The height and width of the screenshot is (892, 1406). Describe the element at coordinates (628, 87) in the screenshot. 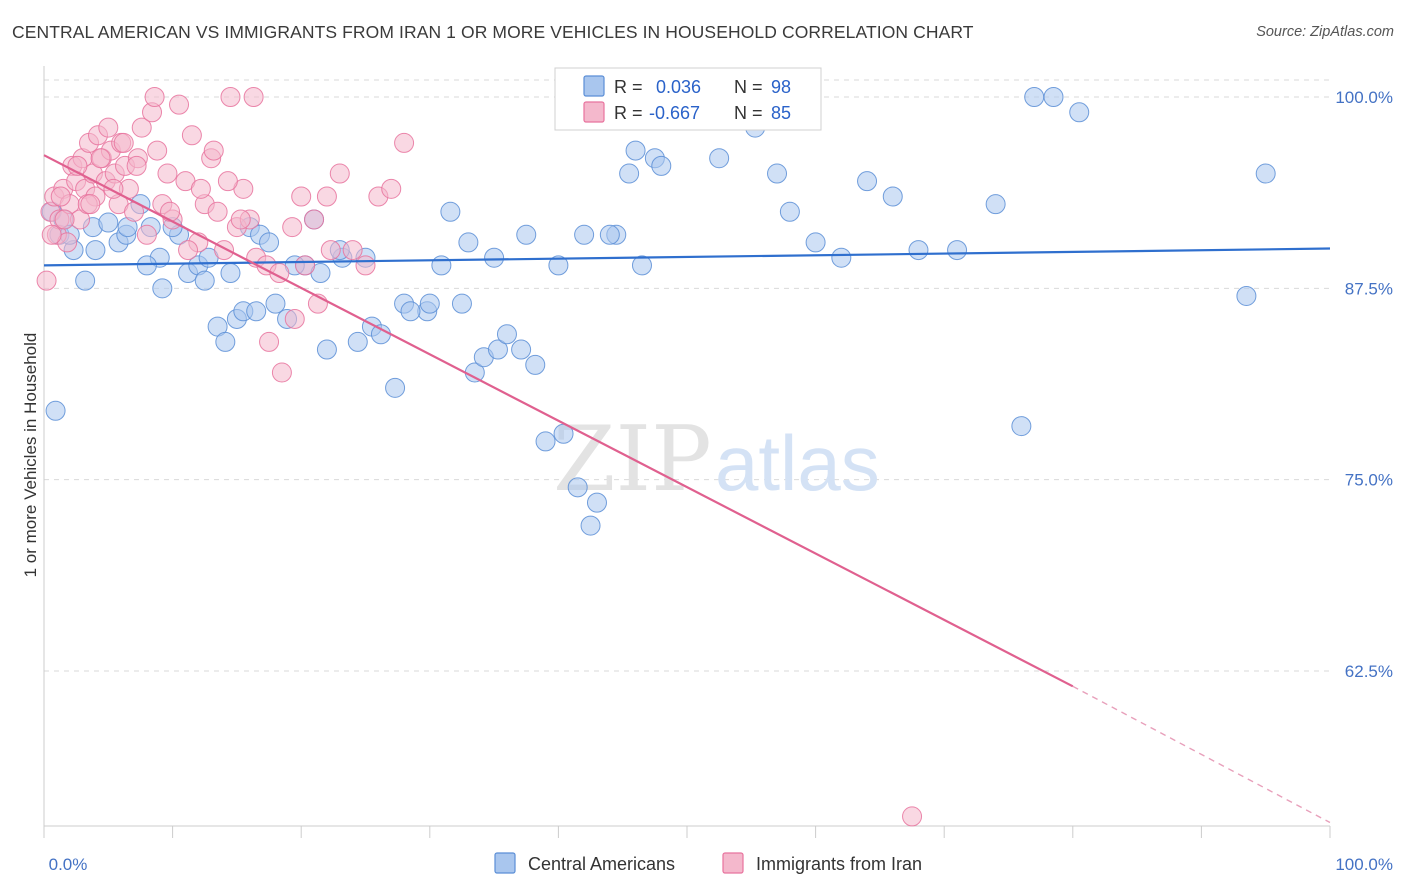

I see `legend-r-label-1: R =` at that location.